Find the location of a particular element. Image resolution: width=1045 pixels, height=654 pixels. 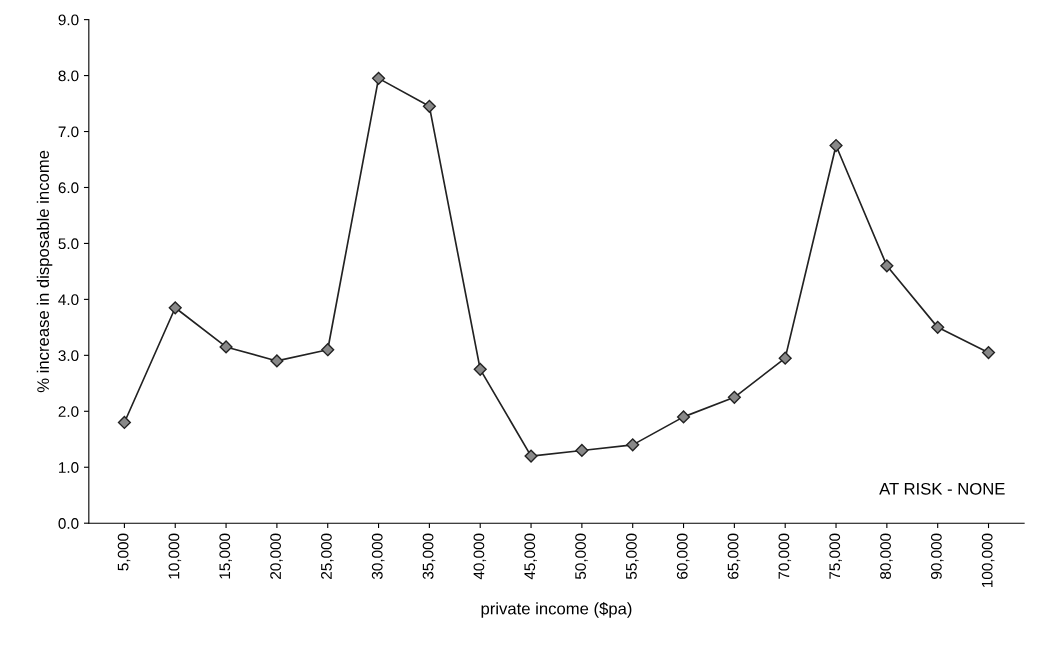

x-tick-label: 50,000 is located at coordinates (581, 556).